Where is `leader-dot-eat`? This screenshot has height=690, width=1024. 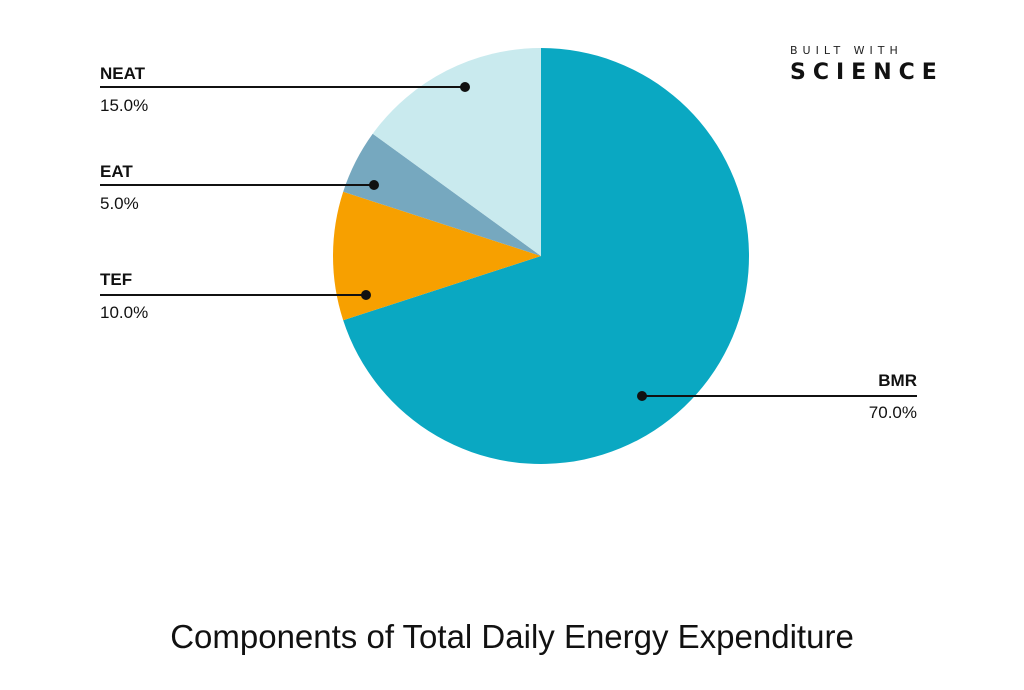 leader-dot-eat is located at coordinates (374, 185).